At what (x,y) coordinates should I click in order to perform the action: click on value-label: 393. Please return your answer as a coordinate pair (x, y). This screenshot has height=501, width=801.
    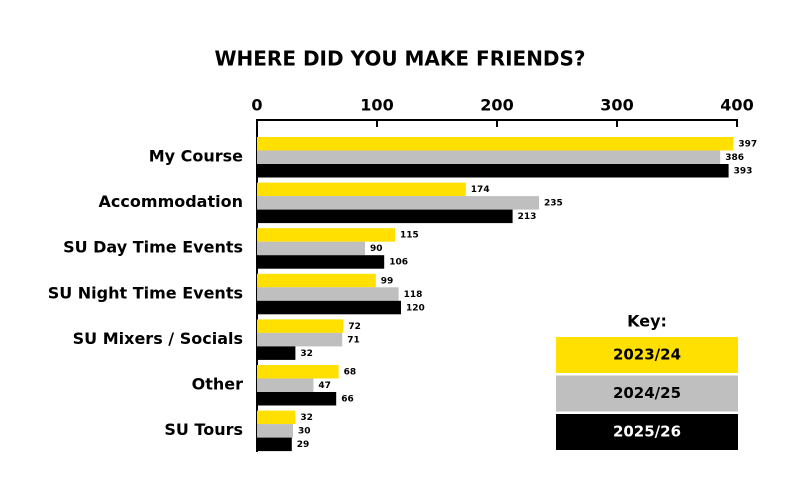
    Looking at the image, I should click on (743, 172).